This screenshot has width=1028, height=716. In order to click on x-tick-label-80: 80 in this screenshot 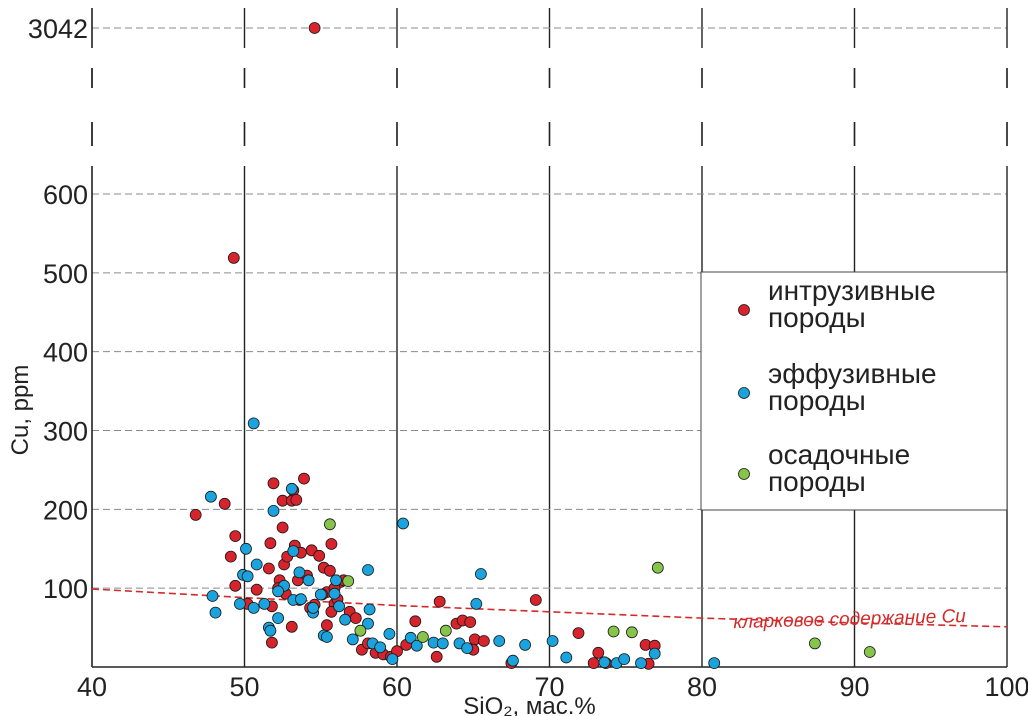, I will do `click(702, 687)`.